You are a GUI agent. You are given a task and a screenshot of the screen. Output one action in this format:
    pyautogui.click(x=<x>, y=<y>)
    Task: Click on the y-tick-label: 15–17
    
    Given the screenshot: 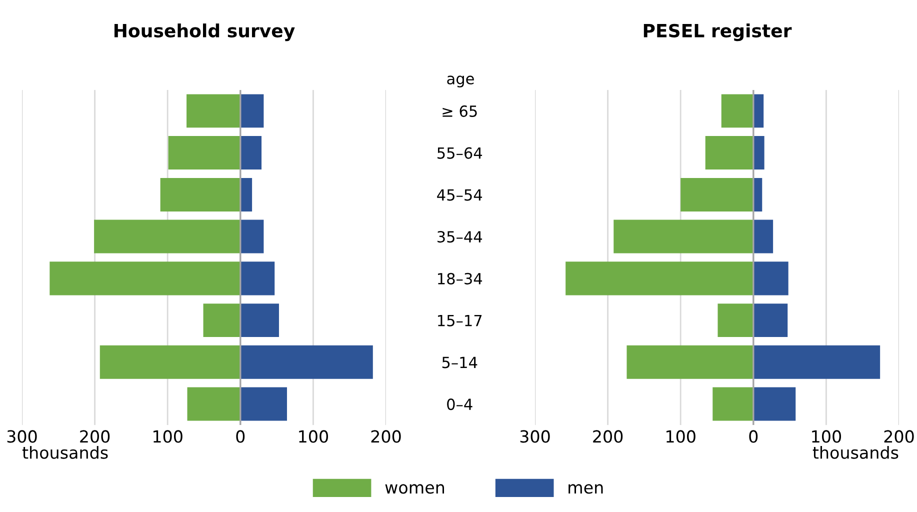 What is the action you would take?
    pyautogui.click(x=460, y=320)
    